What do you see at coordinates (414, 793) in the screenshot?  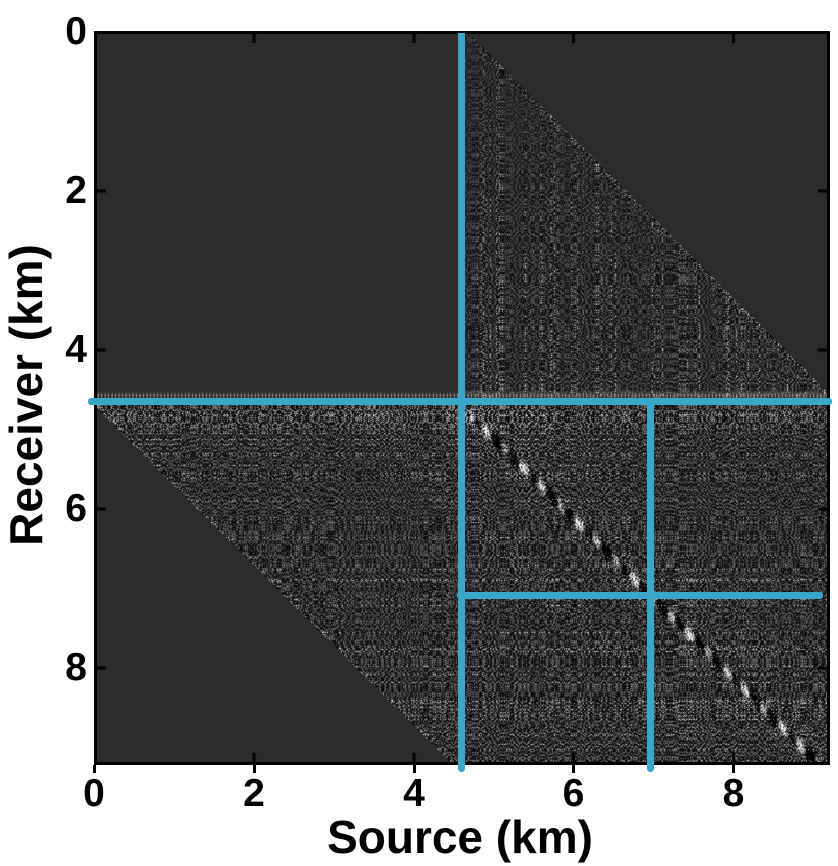 I see `x-tick-label: 4` at bounding box center [414, 793].